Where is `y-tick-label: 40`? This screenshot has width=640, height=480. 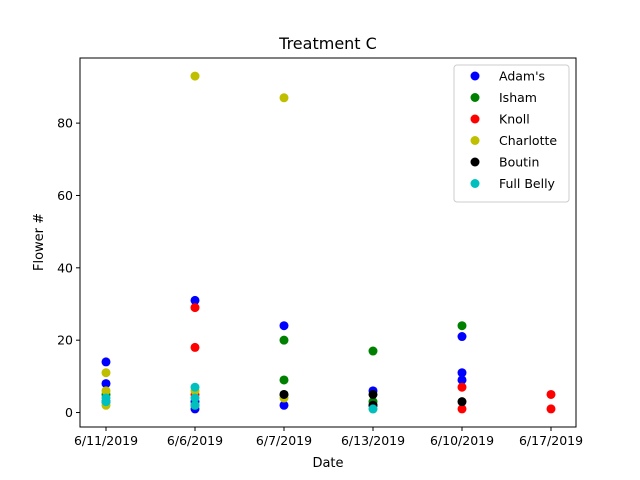 y-tick-label: 40 is located at coordinates (65, 267).